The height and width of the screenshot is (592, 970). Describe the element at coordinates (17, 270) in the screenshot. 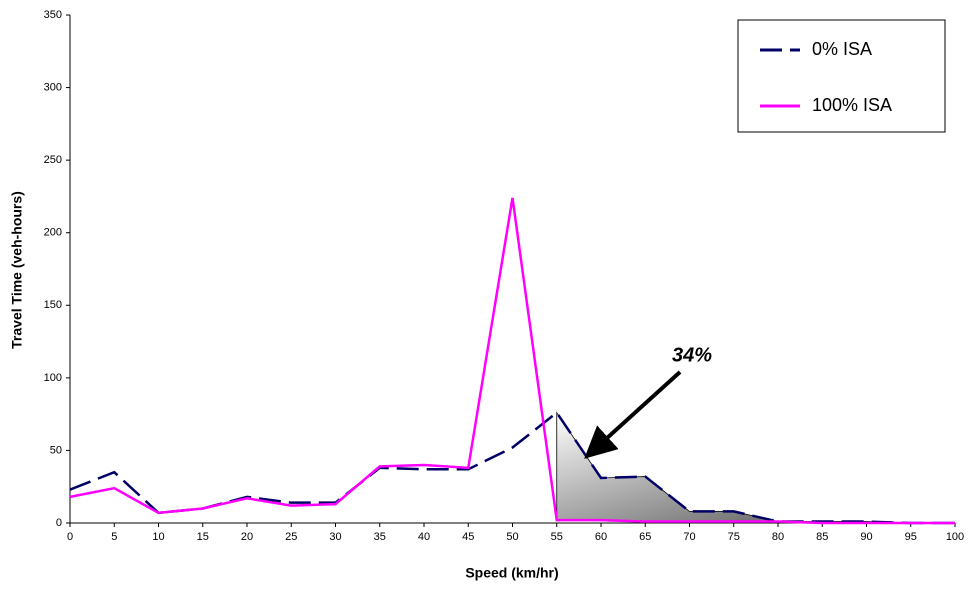

I see `y-axis-label: Travel Time (veh-hours)` at that location.